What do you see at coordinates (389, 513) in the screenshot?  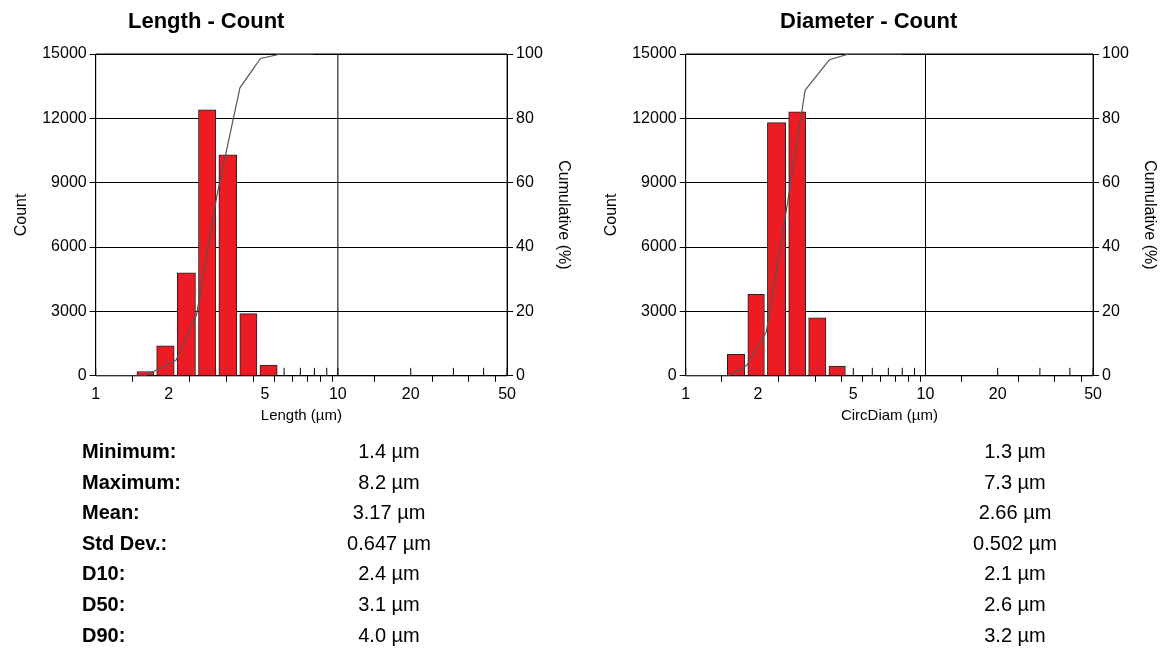 I see `text: 3.17 µm` at bounding box center [389, 513].